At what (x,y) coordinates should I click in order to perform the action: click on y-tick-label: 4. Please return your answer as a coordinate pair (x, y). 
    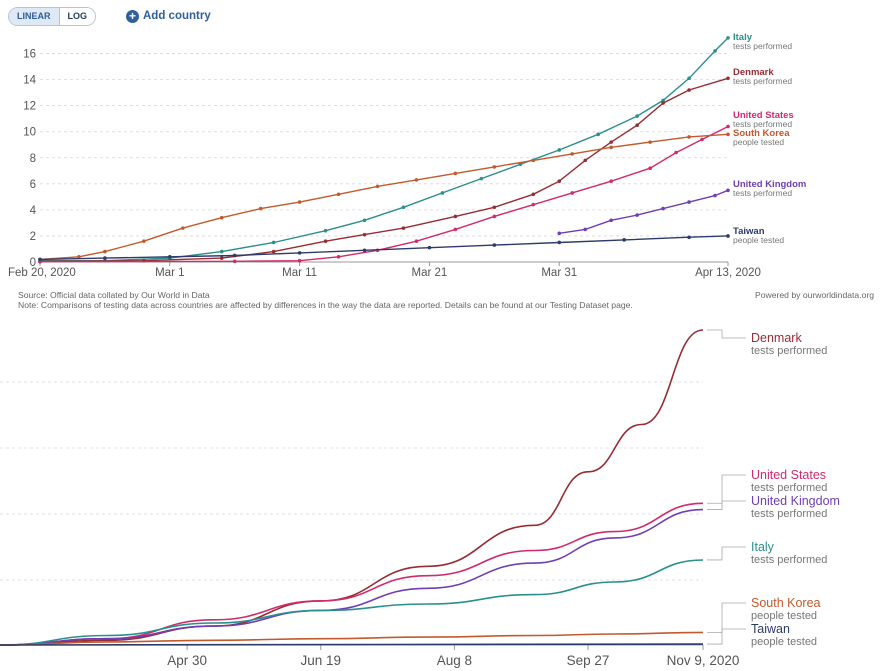
    Looking at the image, I should click on (33, 211).